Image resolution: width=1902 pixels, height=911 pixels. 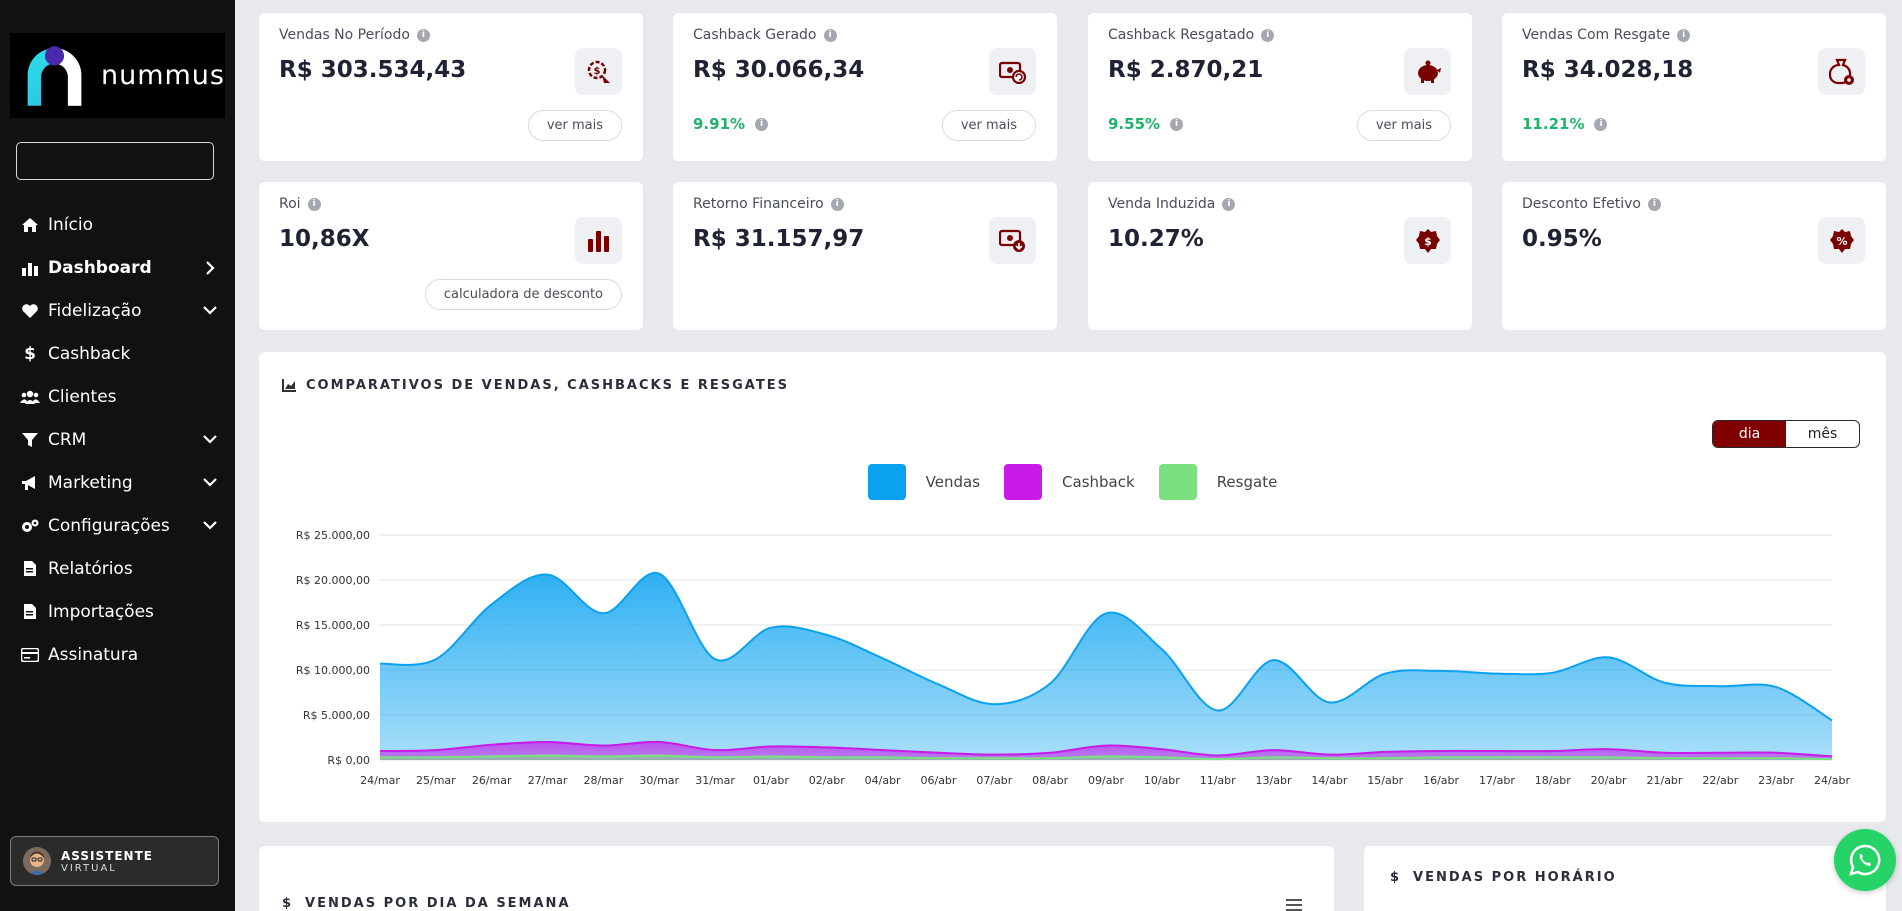 I want to click on x-tick-label: 11/abr, so click(x=1218, y=780).